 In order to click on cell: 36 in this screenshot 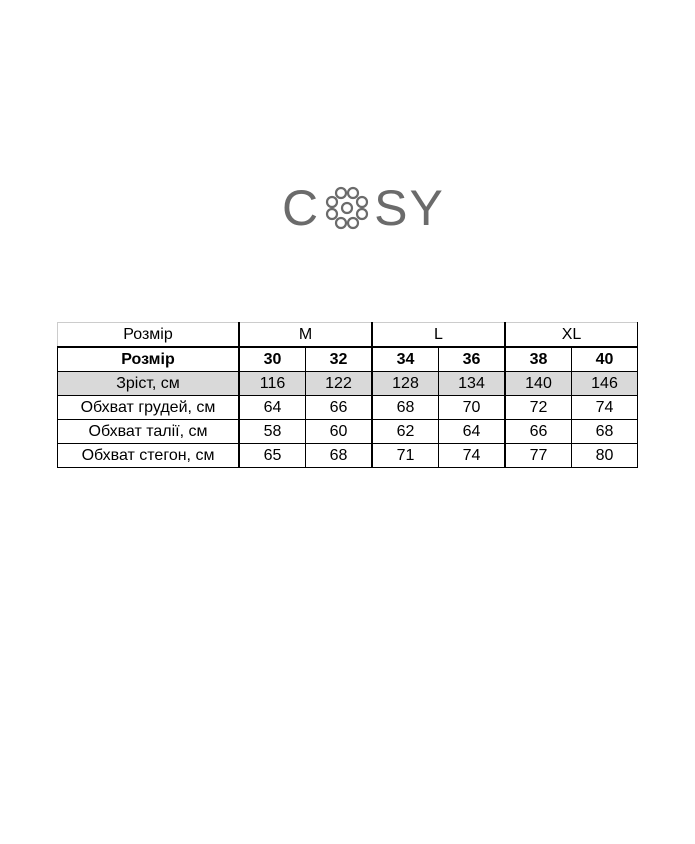, I will do `click(472, 359)`.